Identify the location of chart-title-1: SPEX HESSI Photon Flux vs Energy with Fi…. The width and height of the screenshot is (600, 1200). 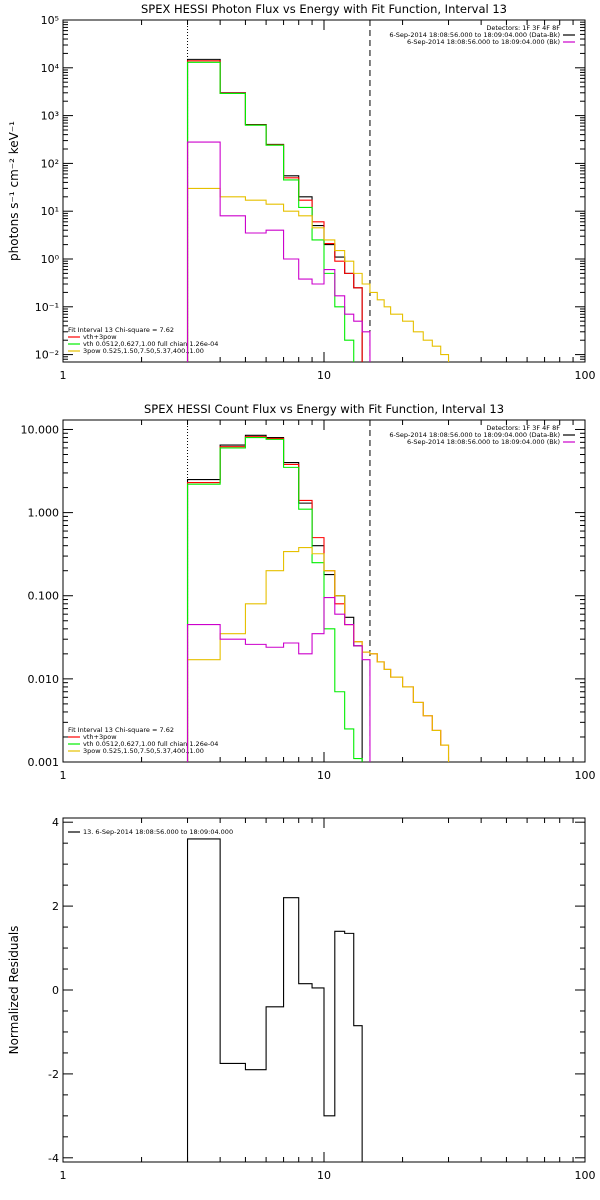
(324, 9).